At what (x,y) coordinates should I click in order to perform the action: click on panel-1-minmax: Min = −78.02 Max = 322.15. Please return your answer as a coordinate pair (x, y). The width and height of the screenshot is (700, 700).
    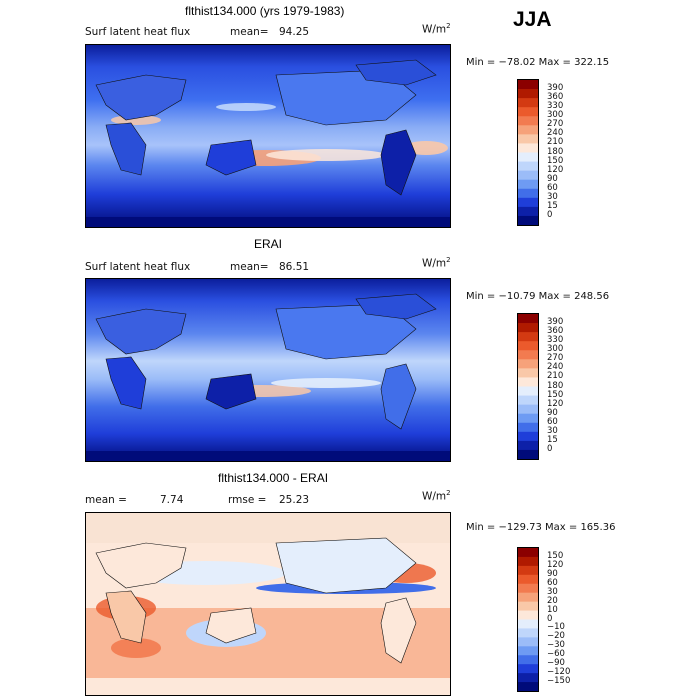
    Looking at the image, I should click on (538, 62).